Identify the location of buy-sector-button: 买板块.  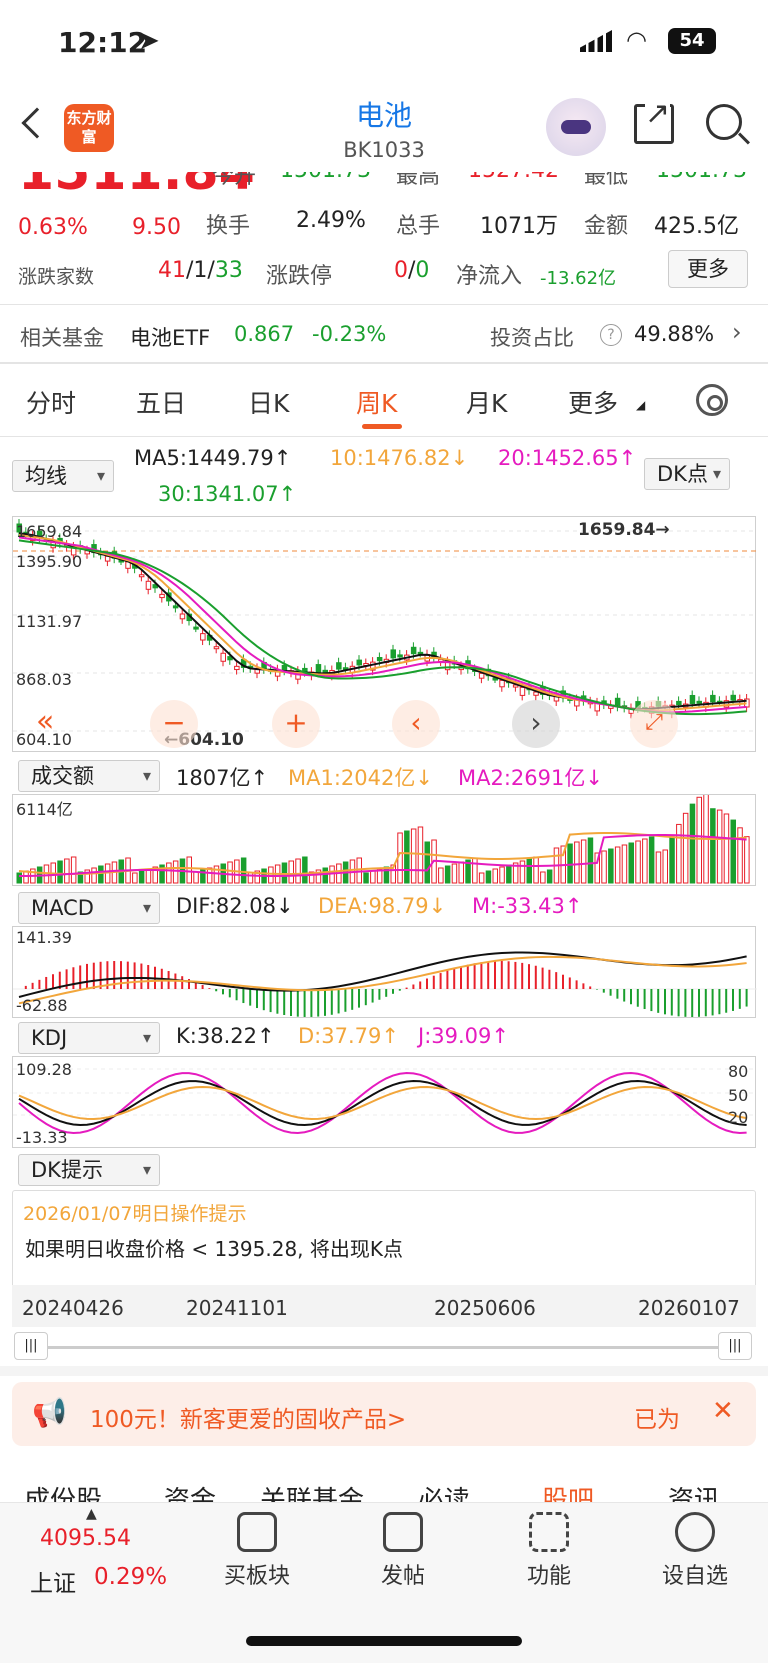
(257, 1551).